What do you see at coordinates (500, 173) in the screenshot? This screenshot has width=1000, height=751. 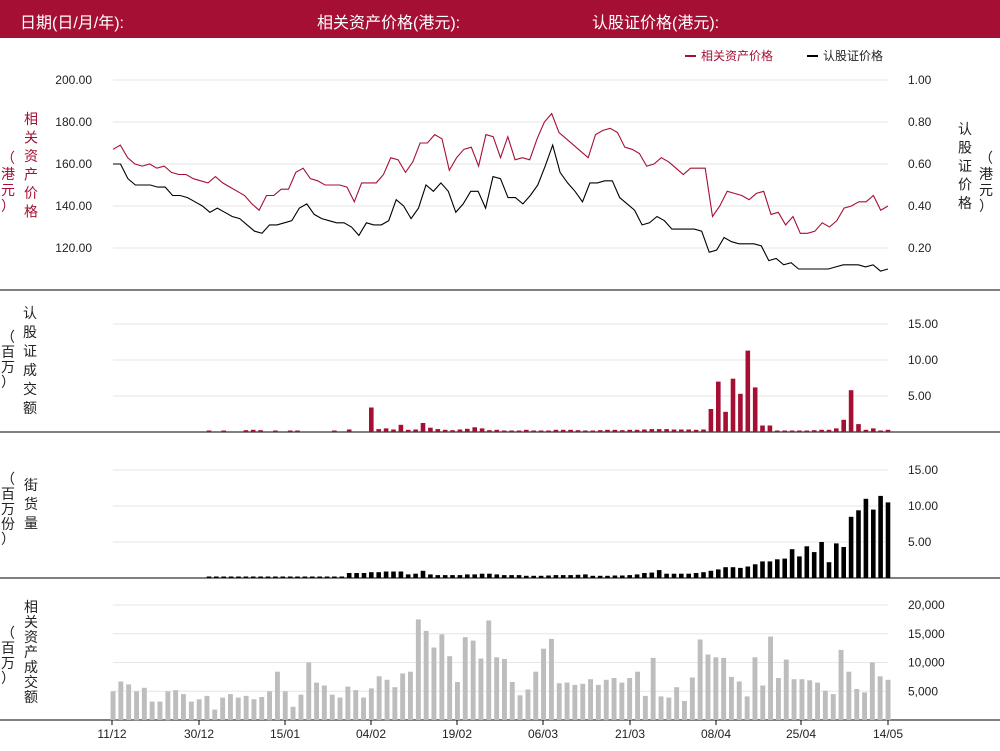 I see `underlying-price-line` at bounding box center [500, 173].